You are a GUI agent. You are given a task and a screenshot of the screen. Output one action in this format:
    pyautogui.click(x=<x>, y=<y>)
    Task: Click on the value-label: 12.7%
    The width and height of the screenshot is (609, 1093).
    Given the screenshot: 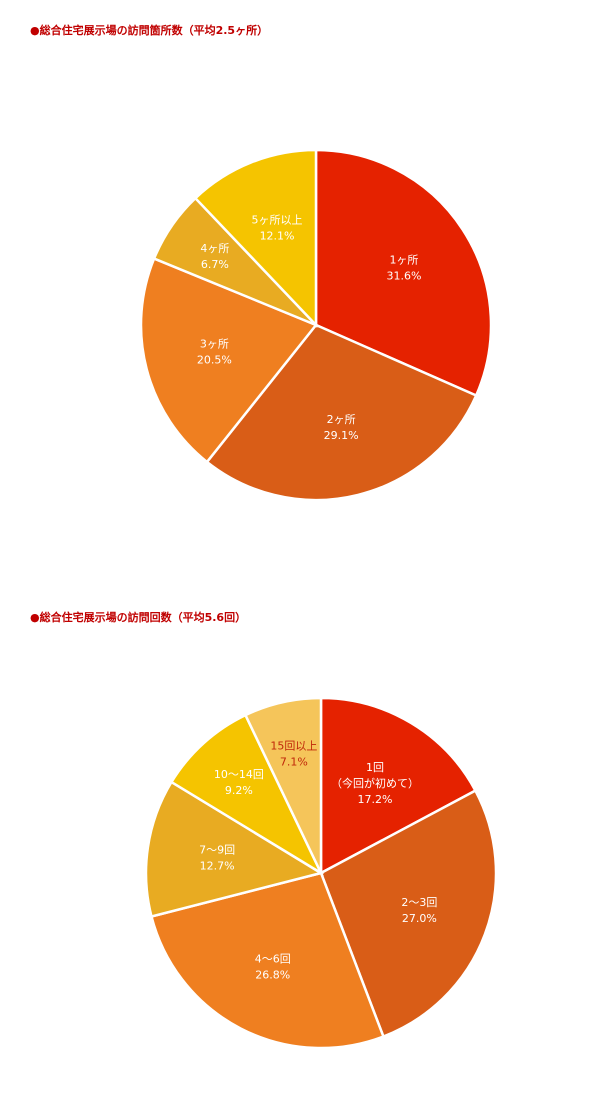 What is the action you would take?
    pyautogui.click(x=217, y=866)
    